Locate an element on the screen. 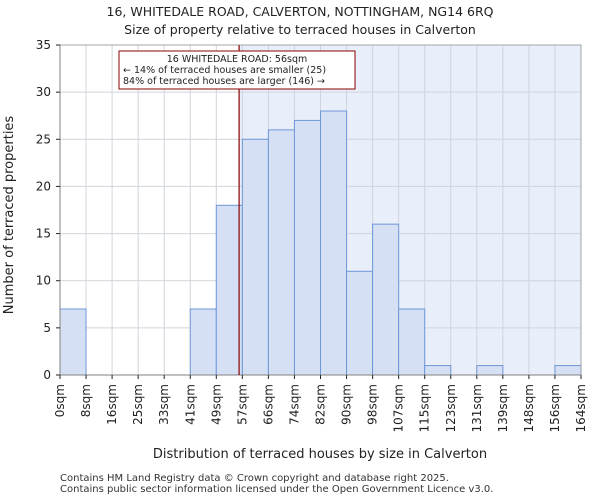 Image resolution: width=600 pixels, height=500 pixels. y-tick-label: 10 is located at coordinates (43, 281).